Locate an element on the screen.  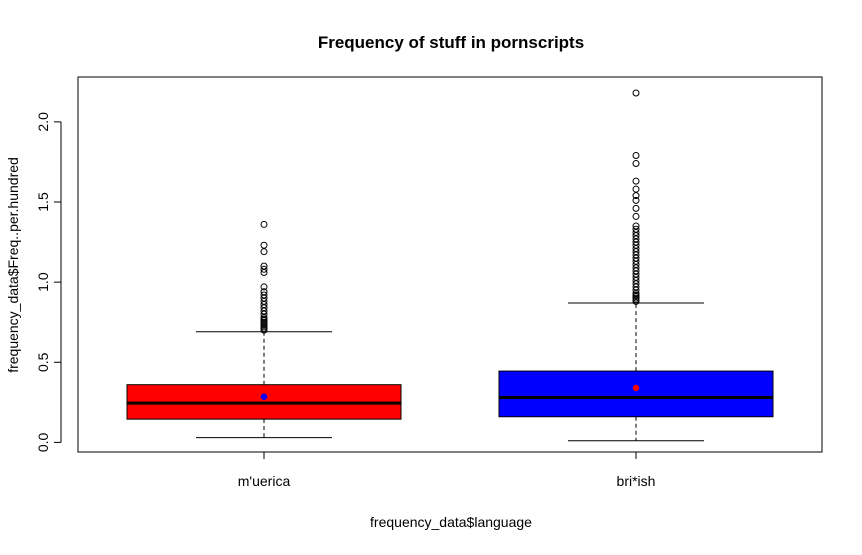
y-tick-label: 0.5 is located at coordinates (43, 362).